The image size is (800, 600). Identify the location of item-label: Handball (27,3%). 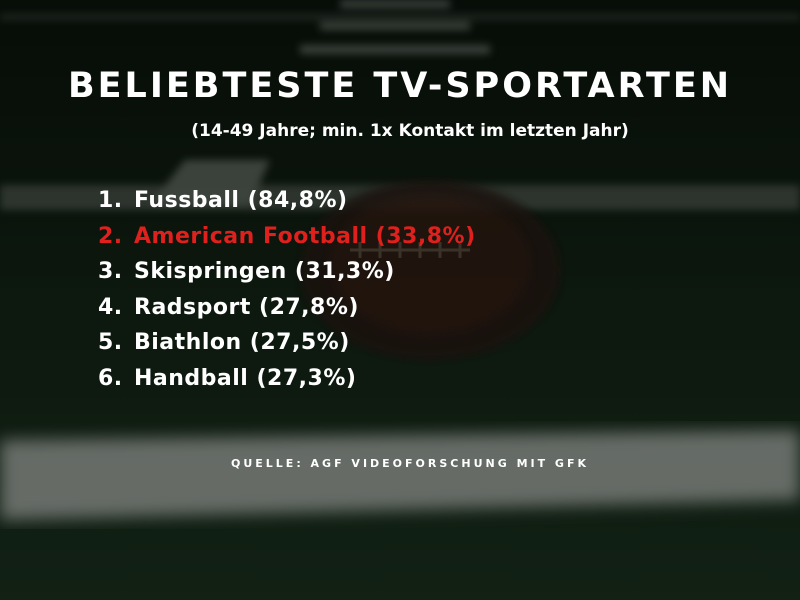
(245, 378).